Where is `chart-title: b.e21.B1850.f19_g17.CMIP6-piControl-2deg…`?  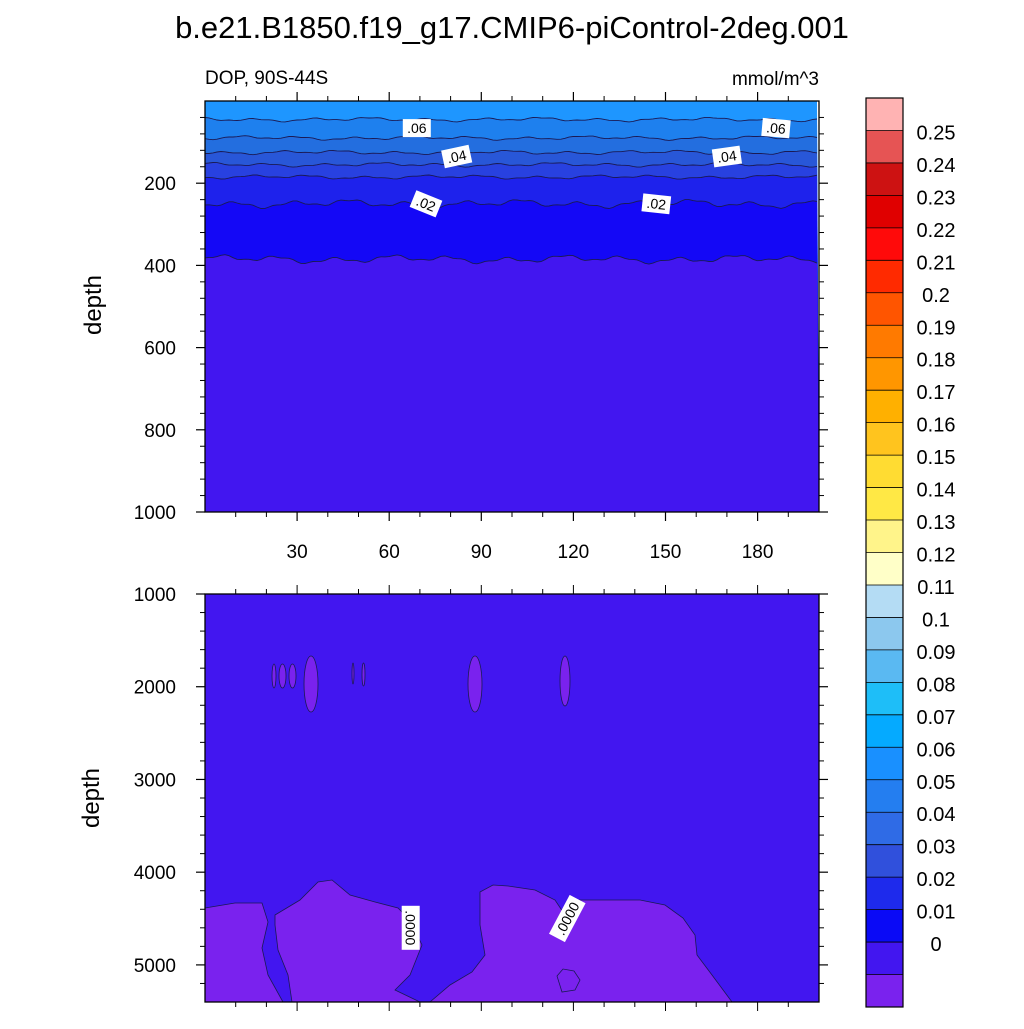 chart-title: b.e21.B1850.f19_g17.CMIP6-piControl-2deg… is located at coordinates (512, 27).